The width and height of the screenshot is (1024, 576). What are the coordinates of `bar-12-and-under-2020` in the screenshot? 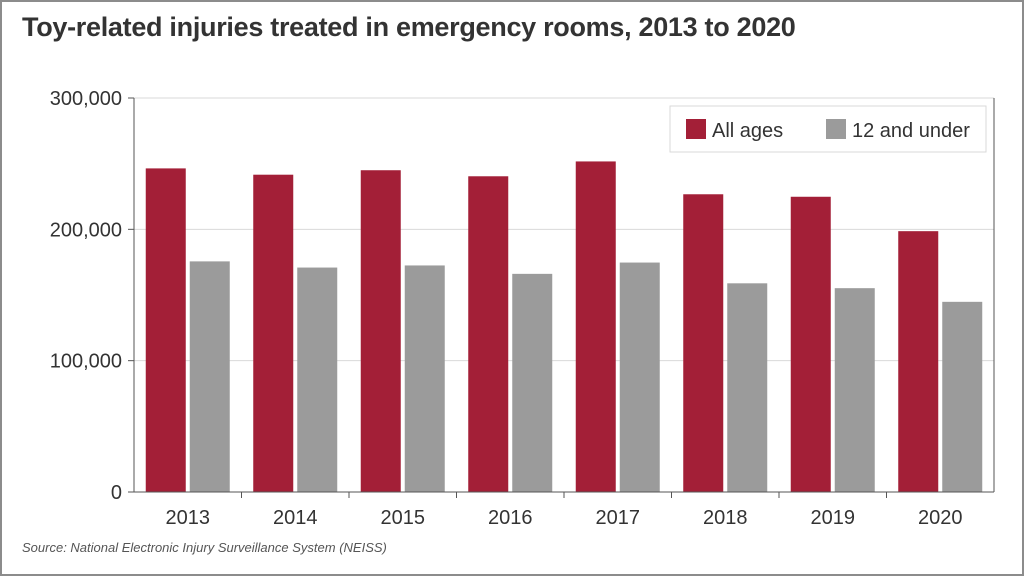 It's located at (962, 396).